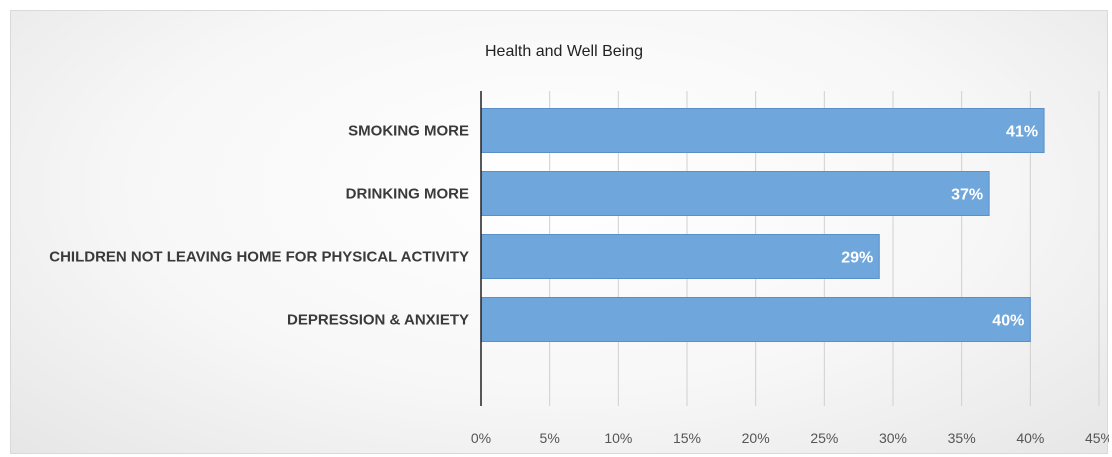  What do you see at coordinates (1030, 438) in the screenshot?
I see `x-tick-label: 40%` at bounding box center [1030, 438].